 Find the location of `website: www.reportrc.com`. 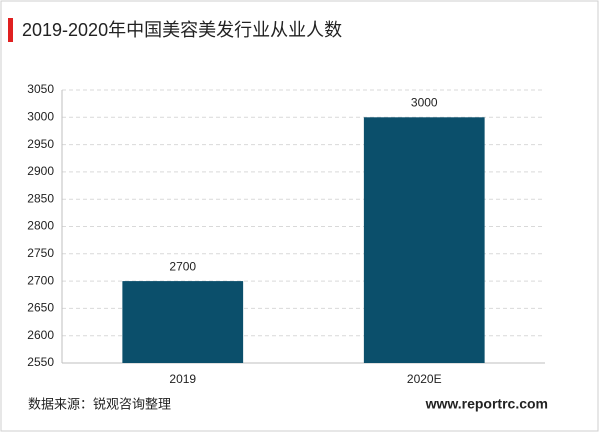

website: www.reportrc.com is located at coordinates (486, 404).